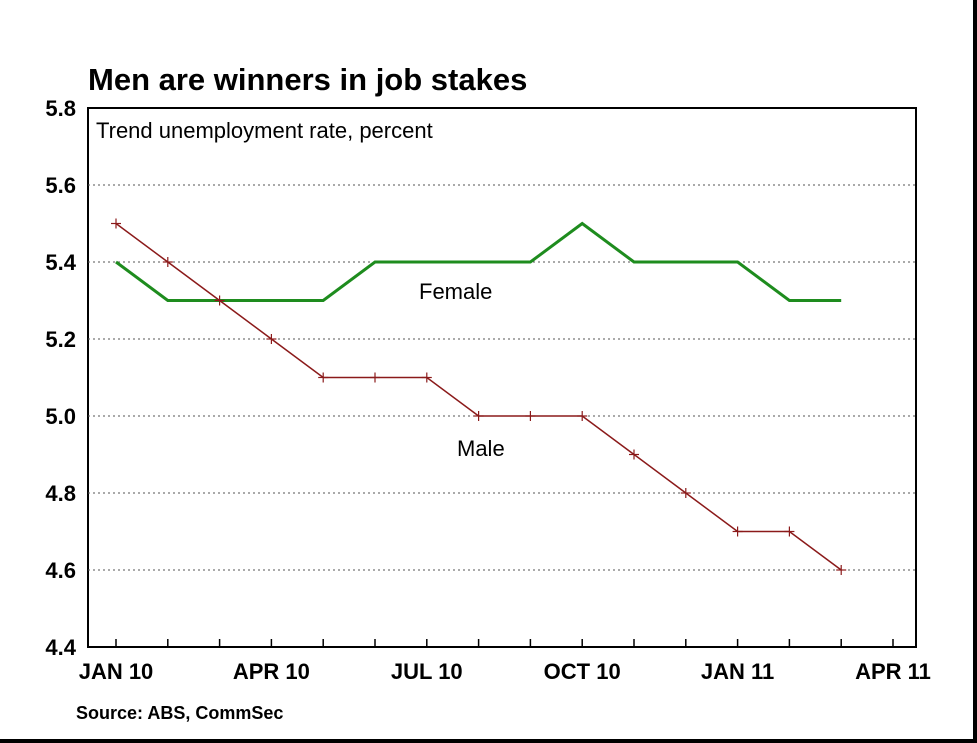 The image size is (977, 743). I want to click on y-tick-label: 4.8, so click(60, 493).